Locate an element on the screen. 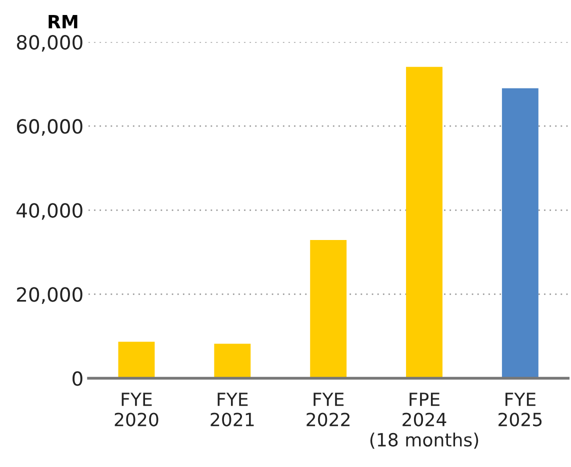  x-tick-label: FYE 2020 is located at coordinates (136, 409).